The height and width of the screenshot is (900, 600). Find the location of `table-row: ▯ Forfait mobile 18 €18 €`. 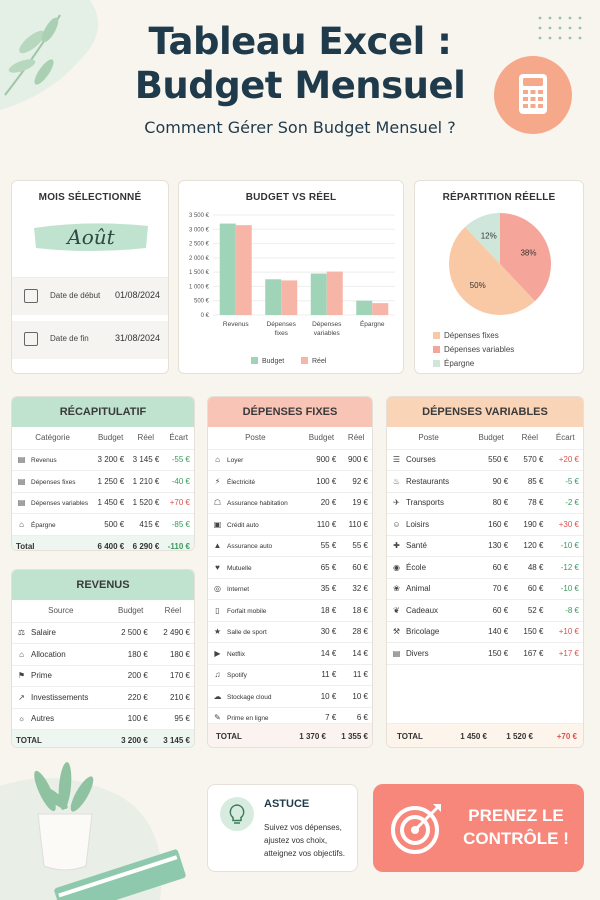

table-row: ▯ Forfait mobile 18 €18 € is located at coordinates (290, 610).